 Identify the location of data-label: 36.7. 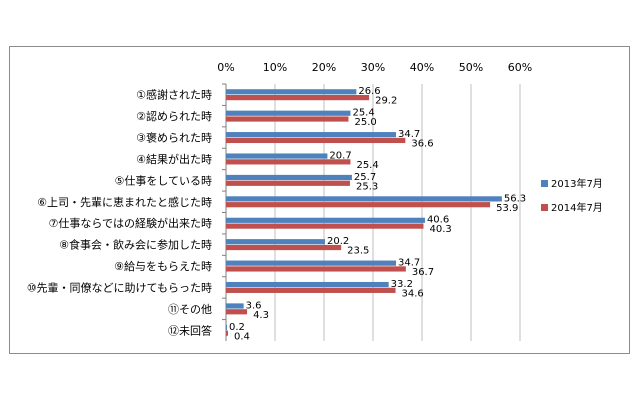
(423, 272).